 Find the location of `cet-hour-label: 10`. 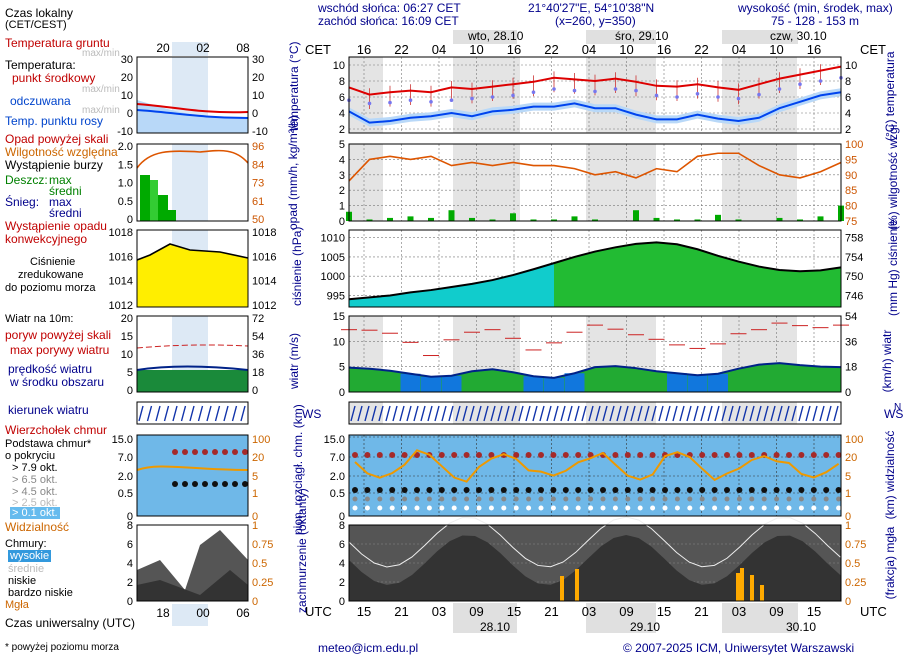

cet-hour-label: 10 is located at coordinates (626, 49).